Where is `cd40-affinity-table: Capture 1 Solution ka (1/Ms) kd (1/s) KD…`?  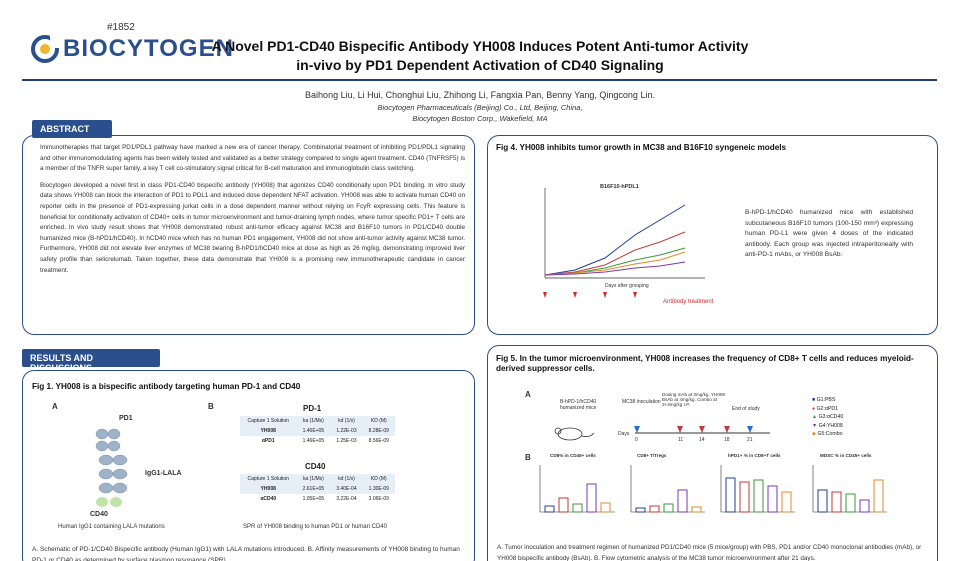
cd40-affinity-table: Capture 1 Solution ka (1/Ms) kd (1/s) KD… is located at coordinates (317, 489).